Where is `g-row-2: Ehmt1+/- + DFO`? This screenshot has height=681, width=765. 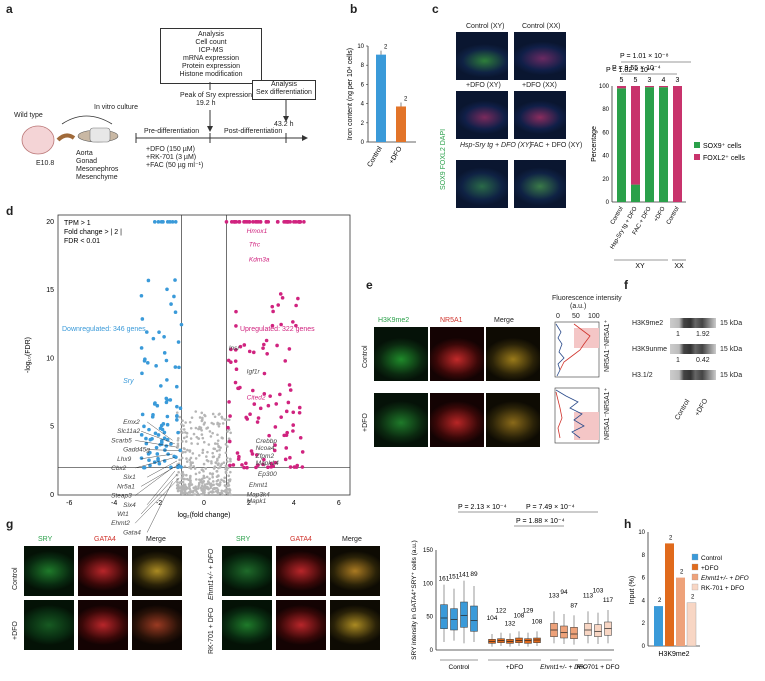
g-row-2: Ehmt1+/- + DFO is located at coordinates (211, 574).